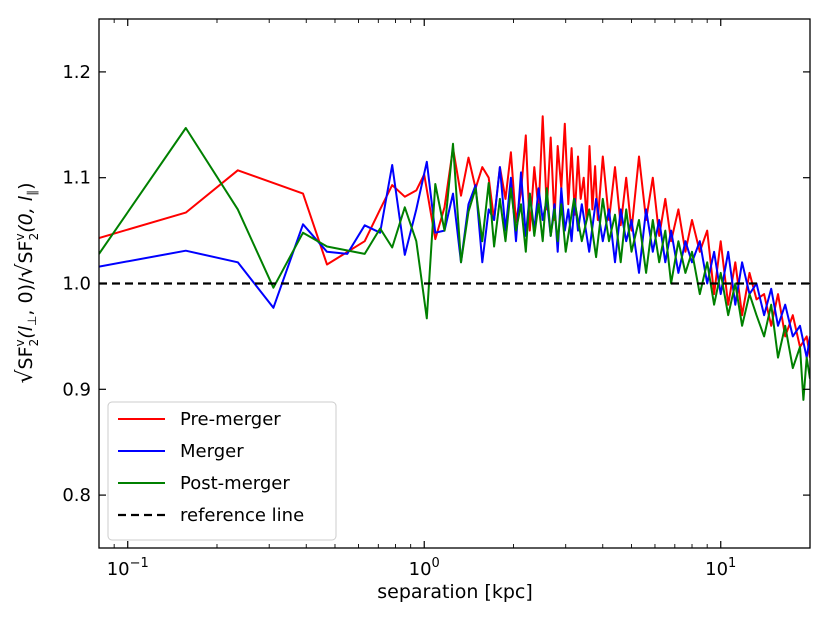  Describe the element at coordinates (212, 451) in the screenshot. I see `legend-label-merger: Merger` at that location.